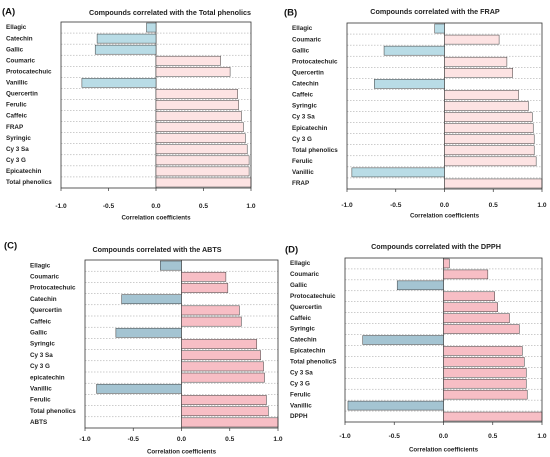 The image size is (550, 457). I want to click on bar-abts, so click(230, 422).